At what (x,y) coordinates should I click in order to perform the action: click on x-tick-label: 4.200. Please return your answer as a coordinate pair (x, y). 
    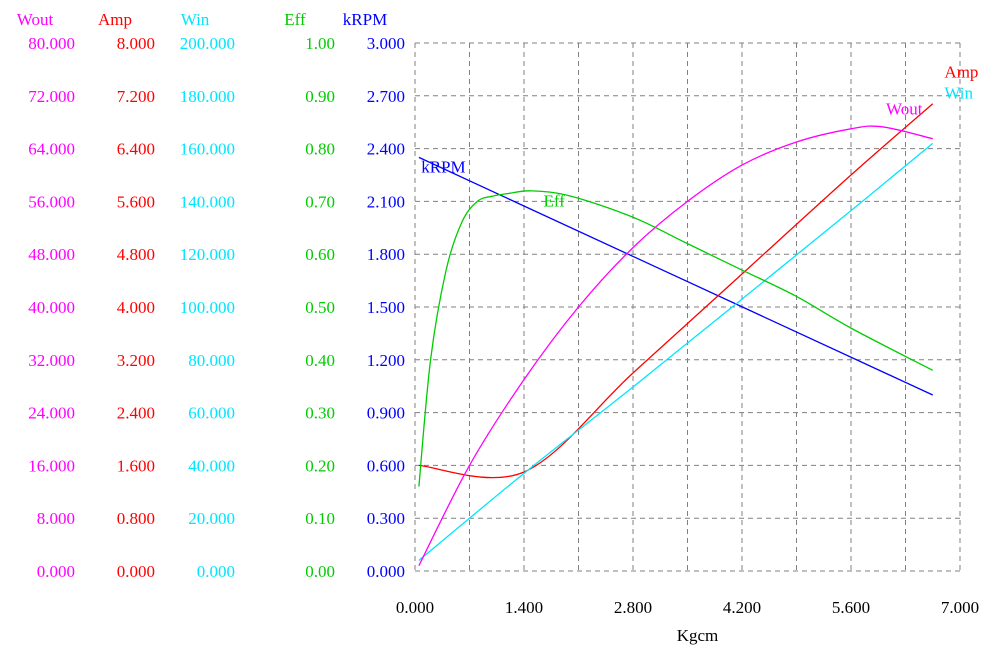
    Looking at the image, I should click on (742, 607).